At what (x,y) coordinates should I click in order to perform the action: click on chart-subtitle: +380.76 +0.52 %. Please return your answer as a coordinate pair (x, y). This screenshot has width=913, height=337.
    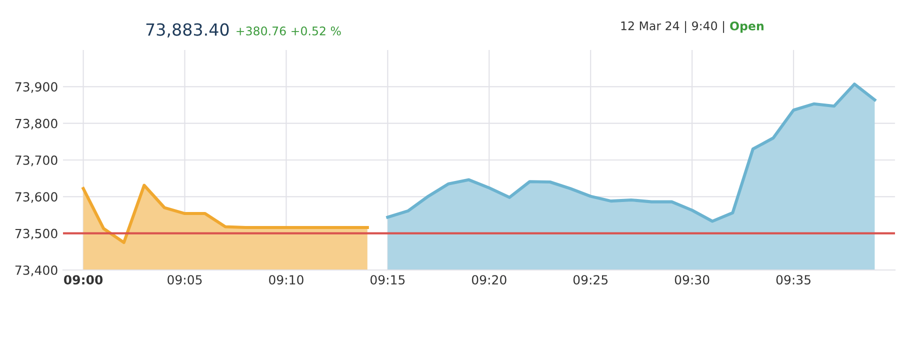
    Looking at the image, I should click on (288, 31).